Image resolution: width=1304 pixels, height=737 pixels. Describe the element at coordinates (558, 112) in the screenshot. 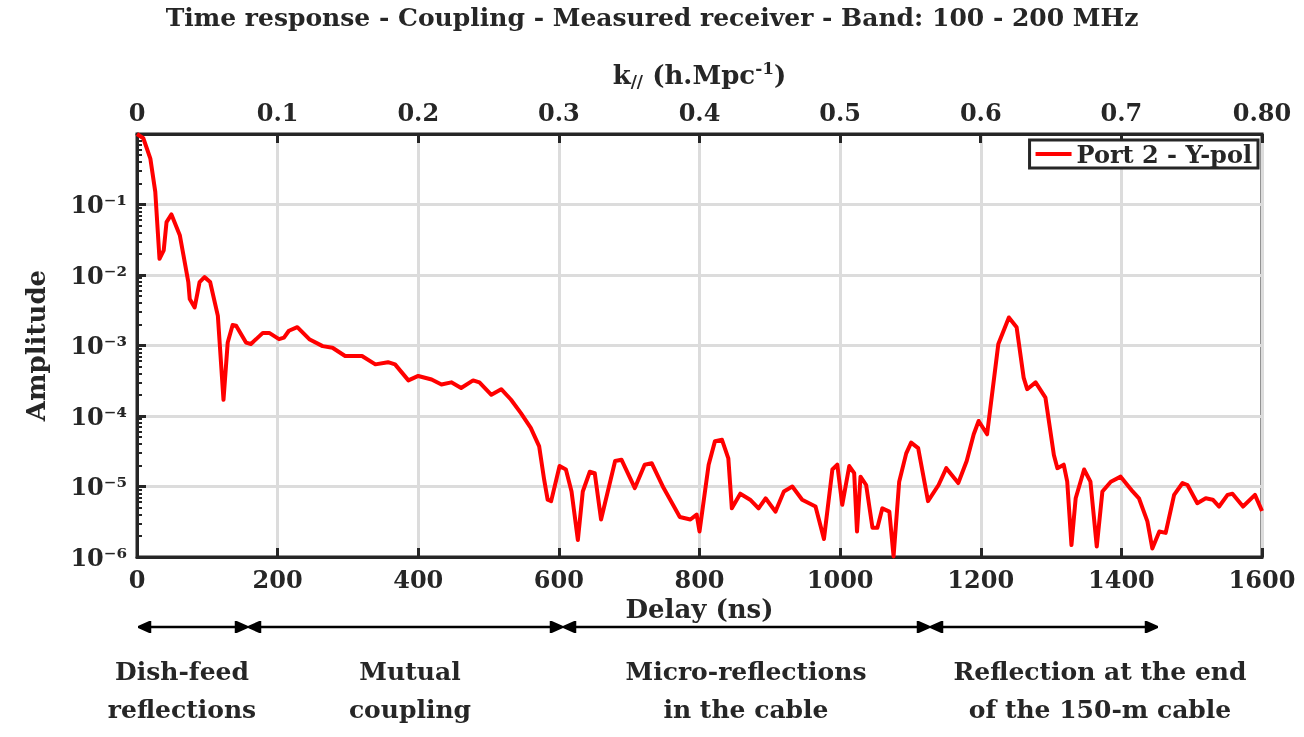

I see `x2-tick-label: 0.3` at that location.